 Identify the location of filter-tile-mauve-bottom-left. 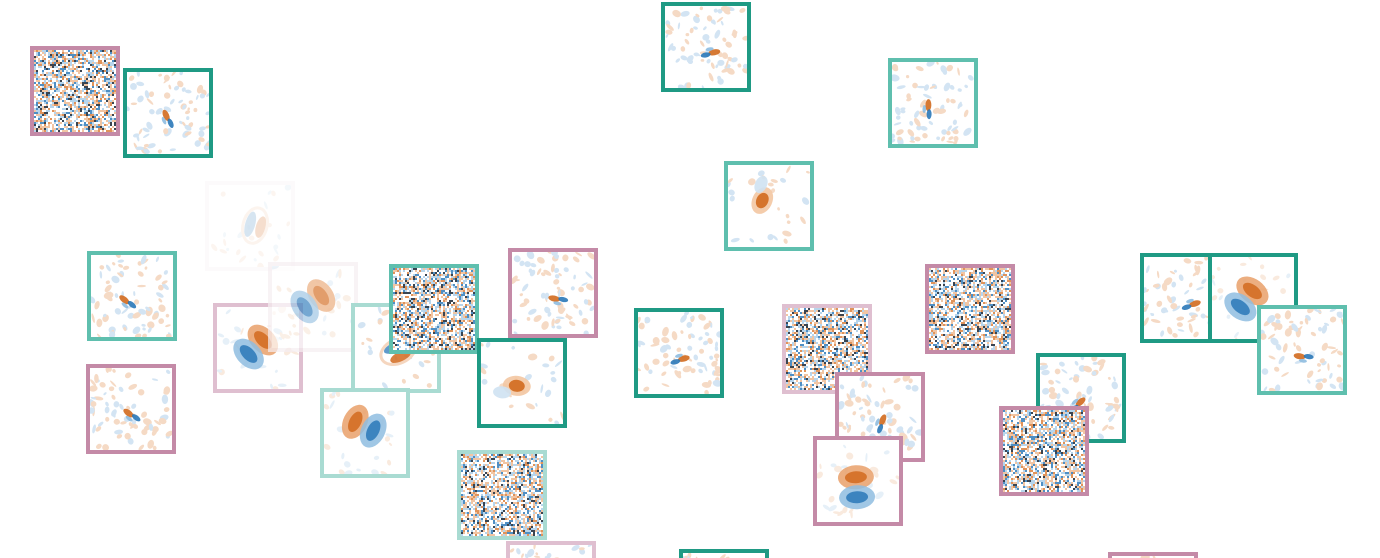
(131, 409).